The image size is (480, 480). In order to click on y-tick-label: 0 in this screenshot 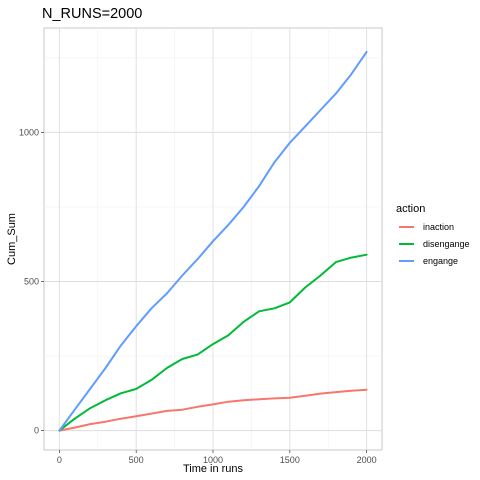, I will do `click(36, 431)`.